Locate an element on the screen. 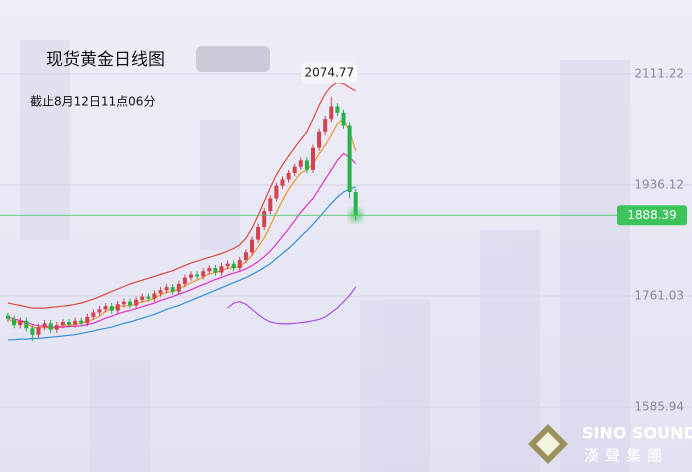 This screenshot has width=692, height=472. max-label-box is located at coordinates (329, 73).